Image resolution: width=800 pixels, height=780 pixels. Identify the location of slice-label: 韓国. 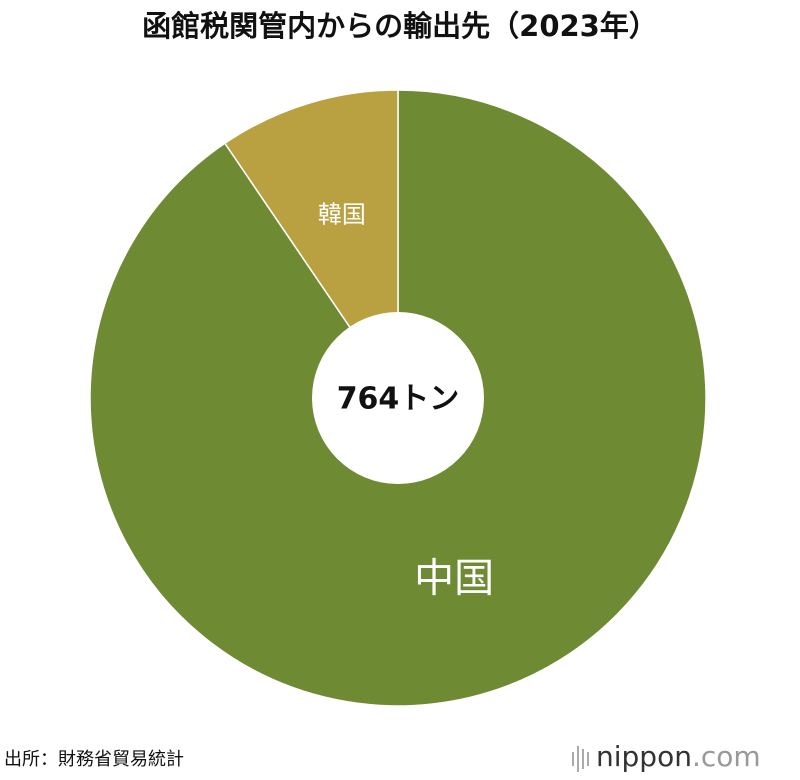
(342, 214).